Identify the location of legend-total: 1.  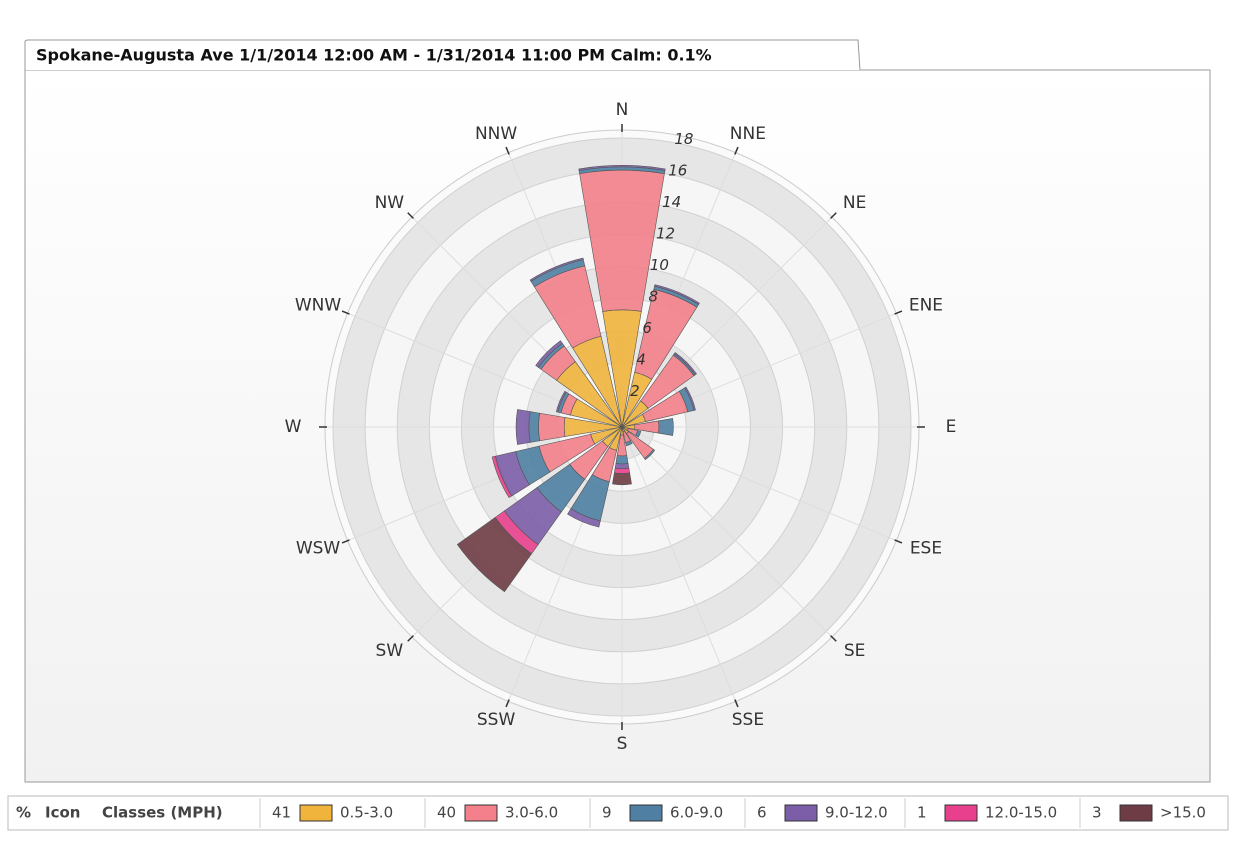
(922, 813).